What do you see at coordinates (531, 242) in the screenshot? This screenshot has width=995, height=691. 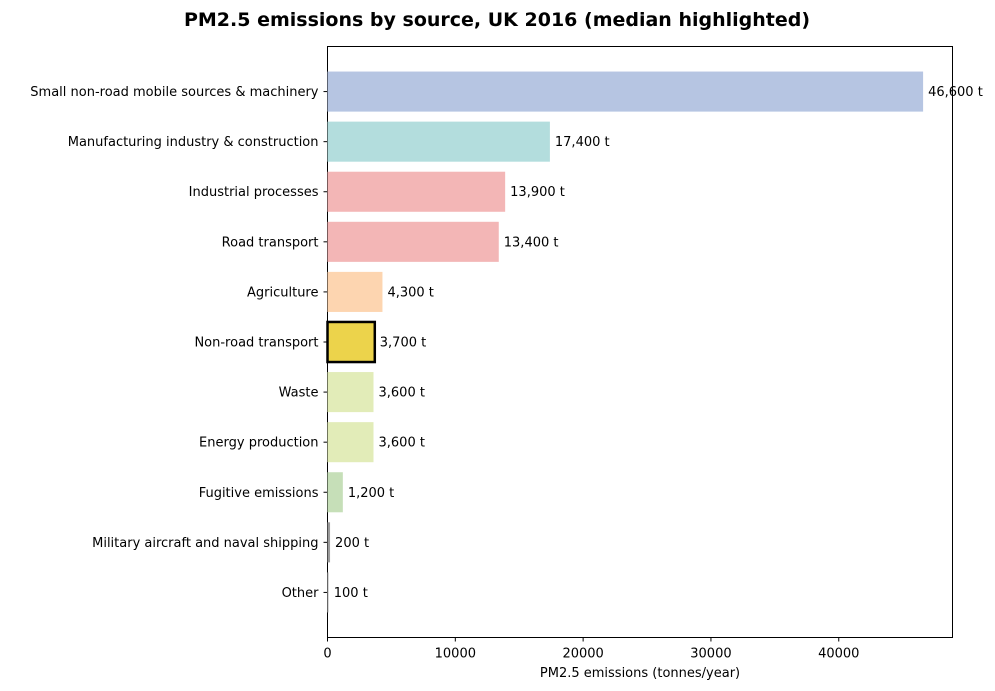 I see `data-label: 13,400 t` at bounding box center [531, 242].